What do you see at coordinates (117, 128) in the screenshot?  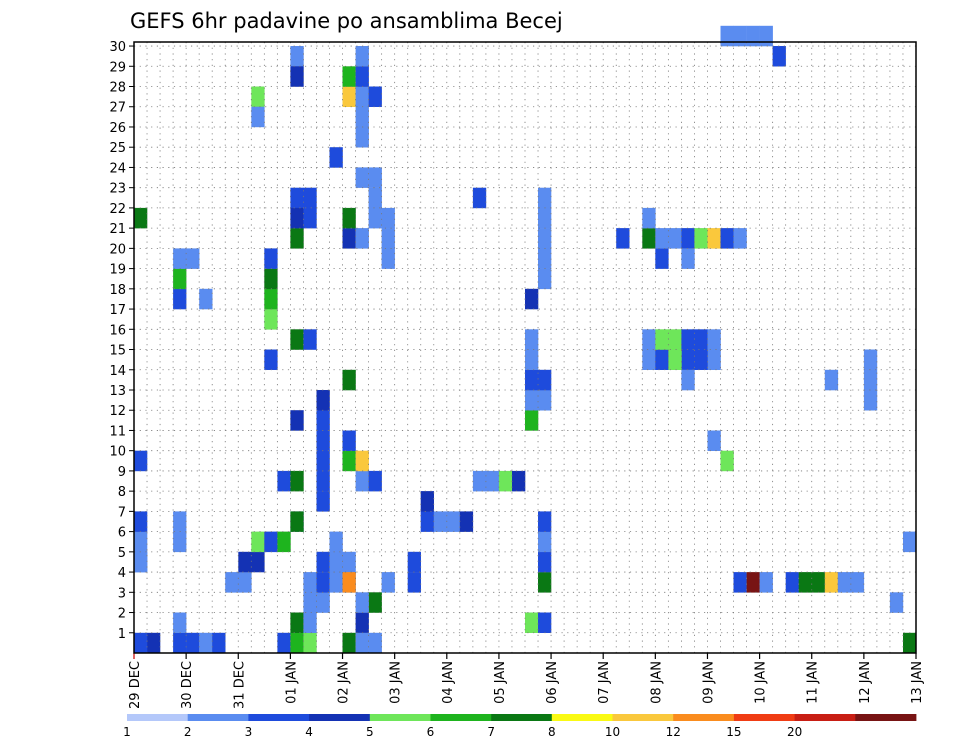 I see `y-tick-label: 26` at bounding box center [117, 128].